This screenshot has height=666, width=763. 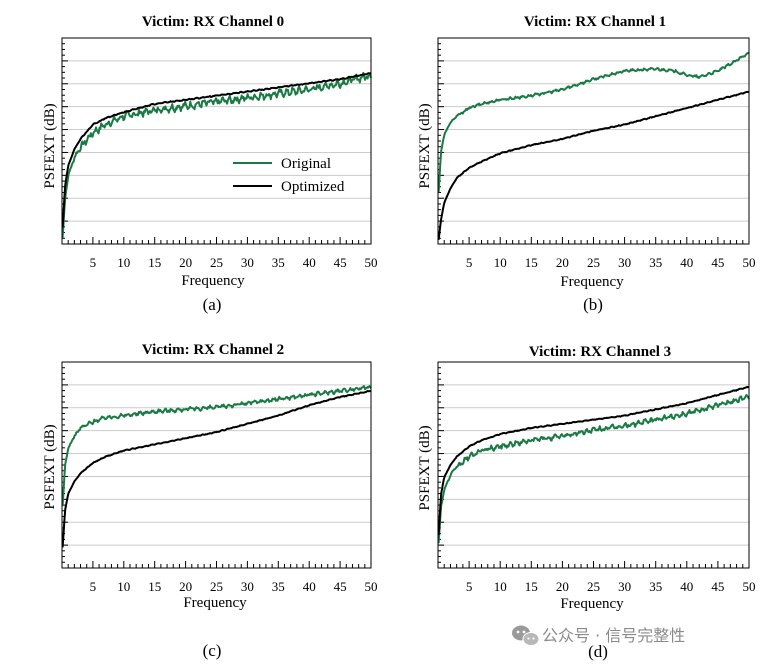 I want to click on watermark: 公众号 · 信号完整性, so click(x=598, y=635).